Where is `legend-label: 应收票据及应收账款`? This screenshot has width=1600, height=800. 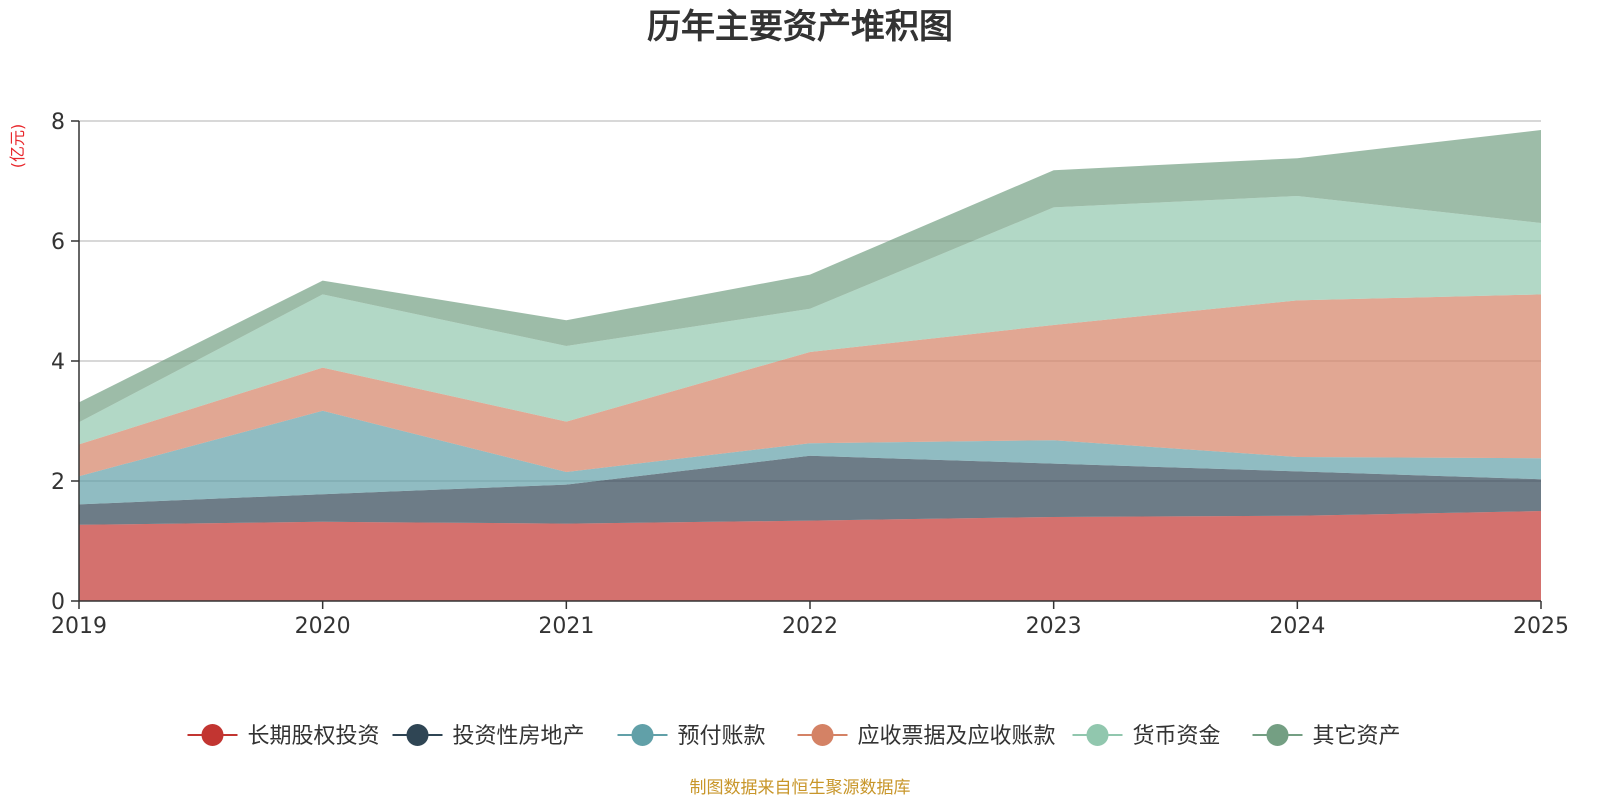 legend-label: 应收票据及应收账款 is located at coordinates (957, 736).